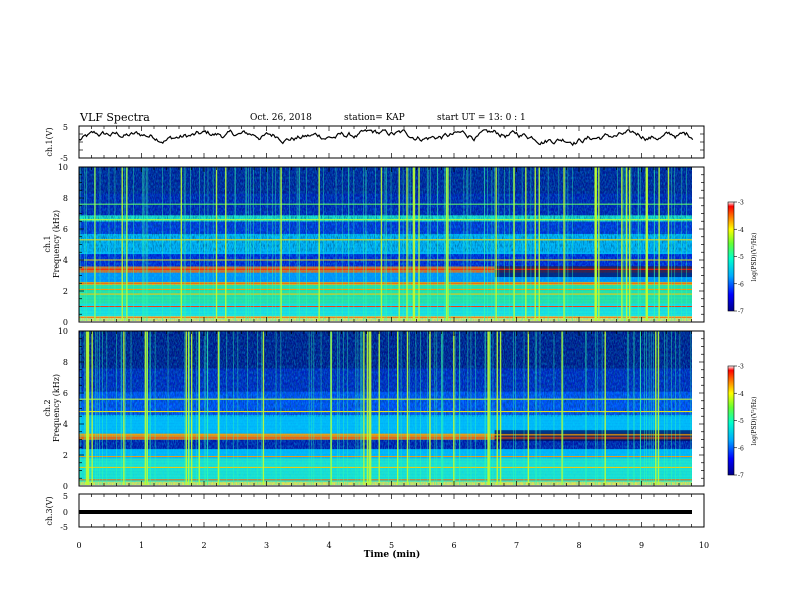 The height and width of the screenshot is (612, 792). What do you see at coordinates (56, 244) in the screenshot?
I see `ch1-spec-ylabel-freq: Frequency (kHz)` at bounding box center [56, 244].